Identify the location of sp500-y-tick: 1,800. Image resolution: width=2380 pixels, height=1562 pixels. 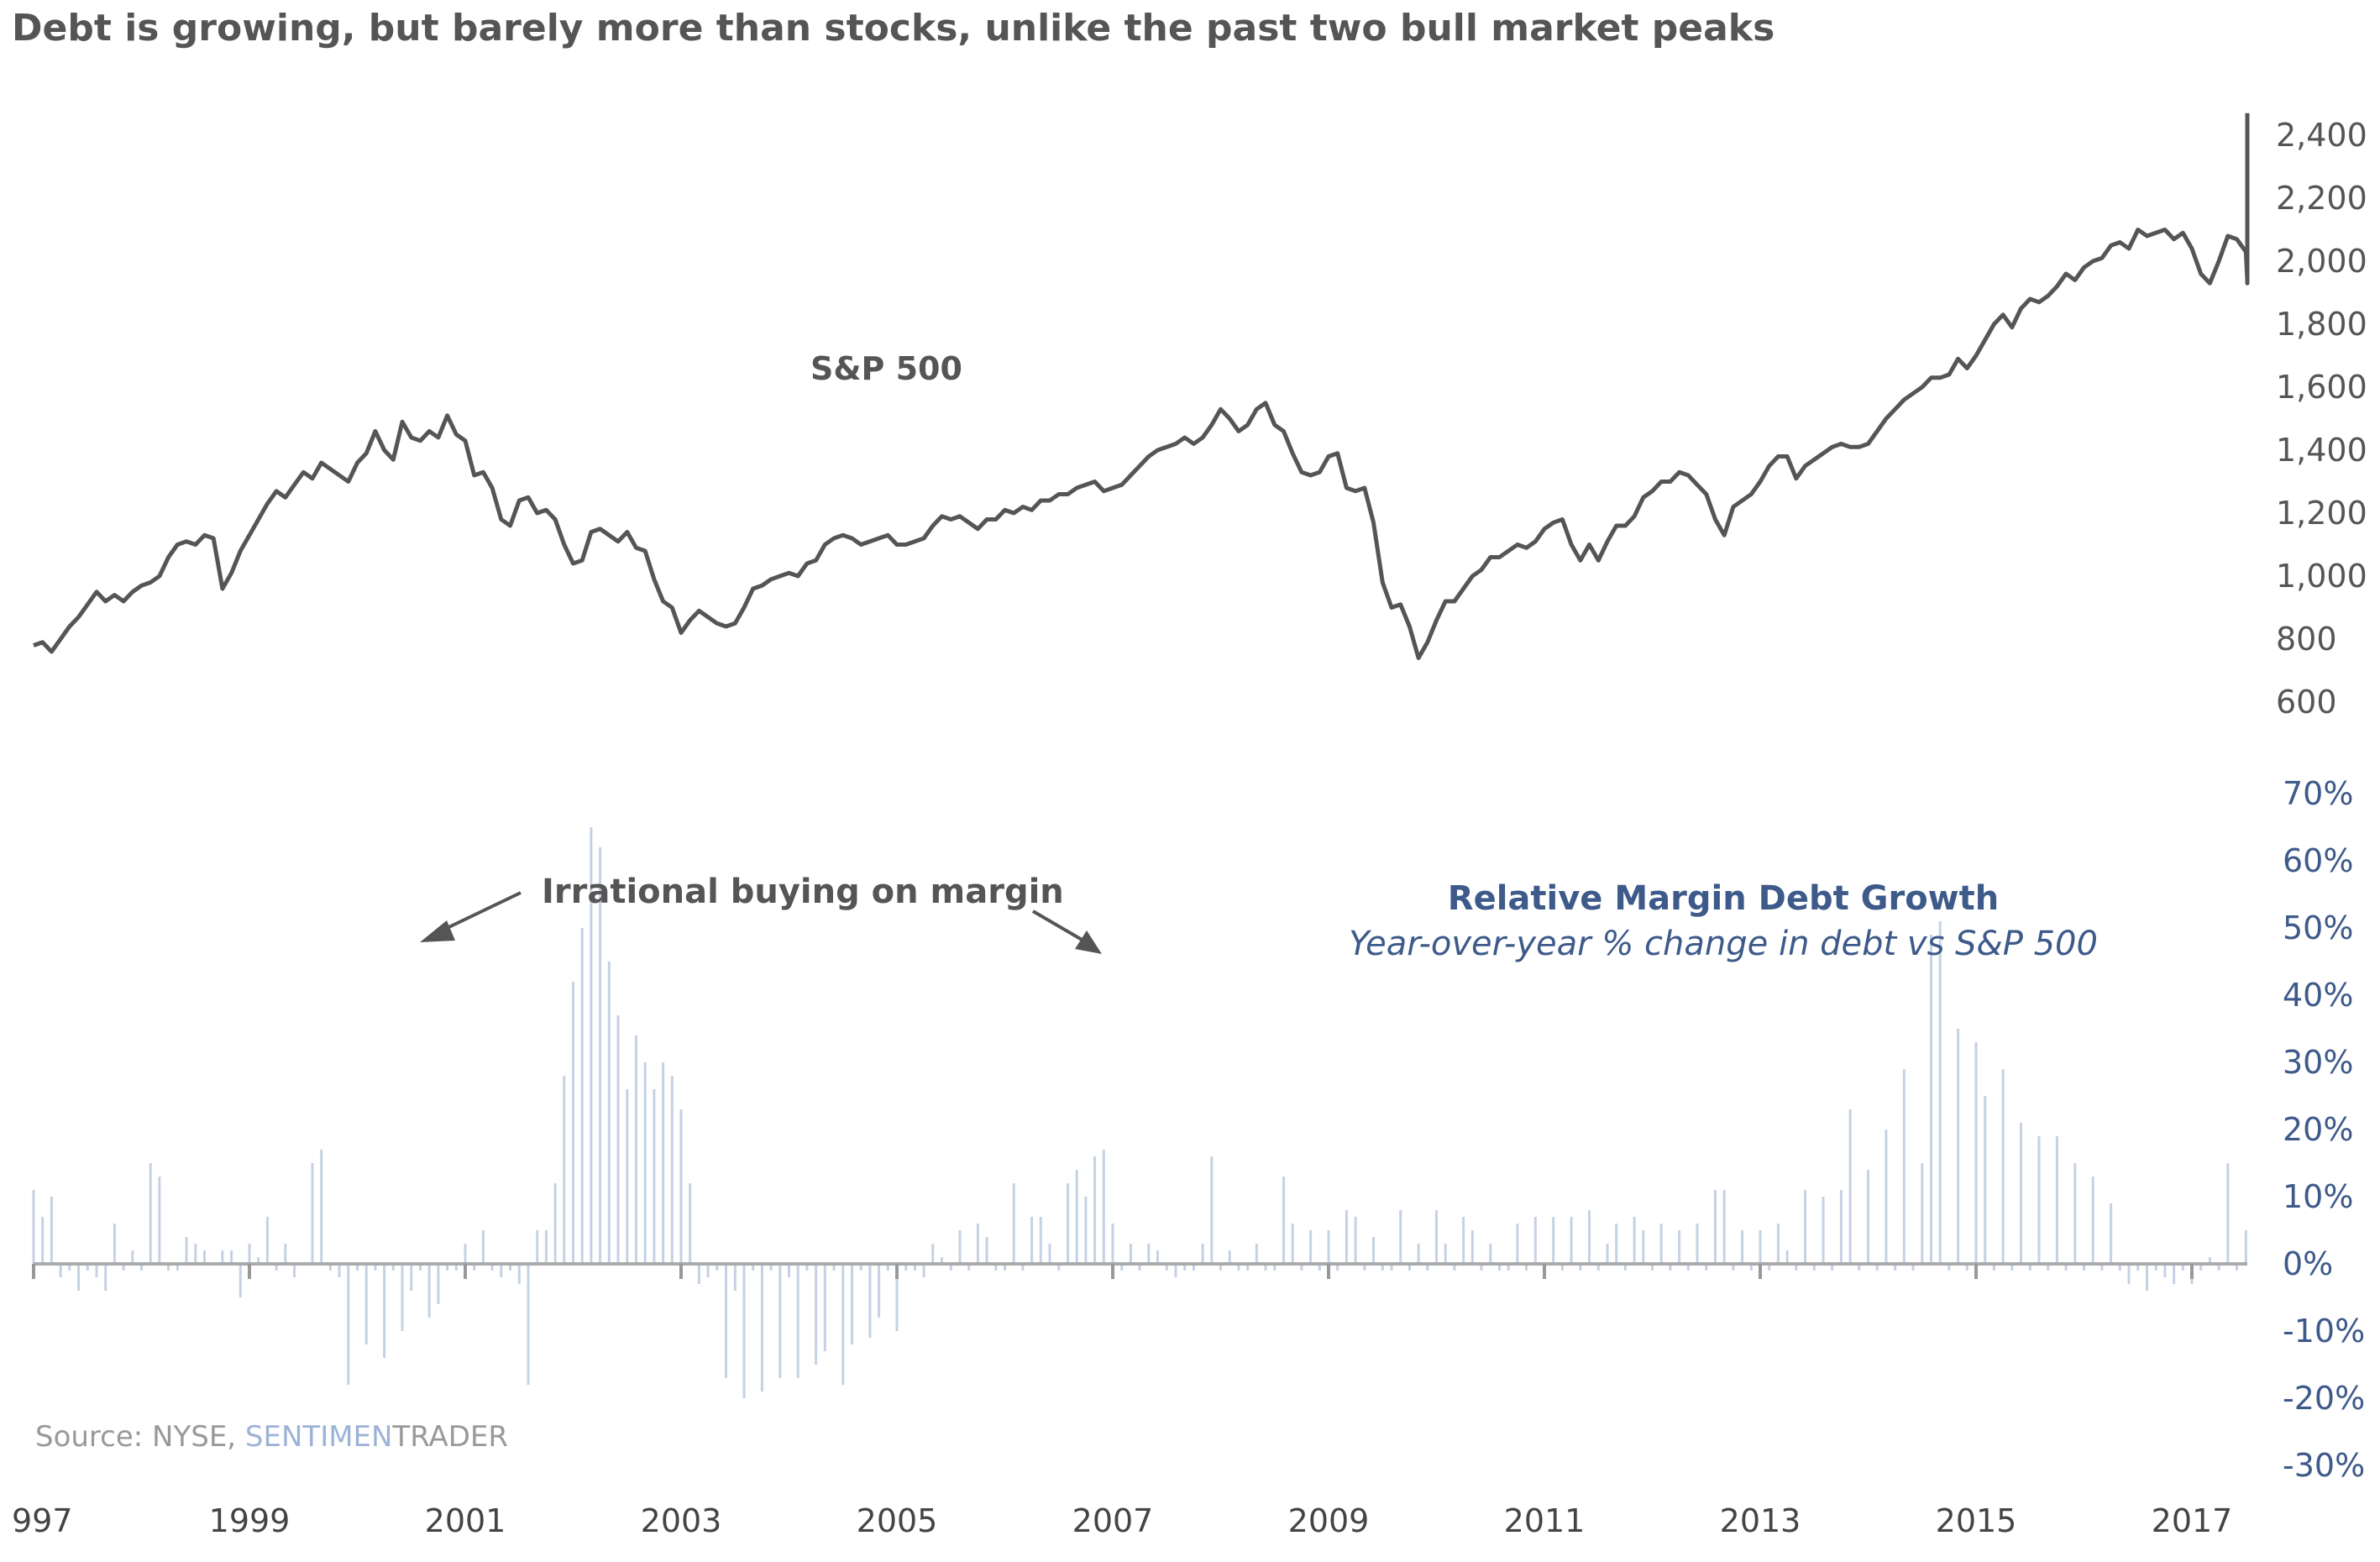
(2322, 324).